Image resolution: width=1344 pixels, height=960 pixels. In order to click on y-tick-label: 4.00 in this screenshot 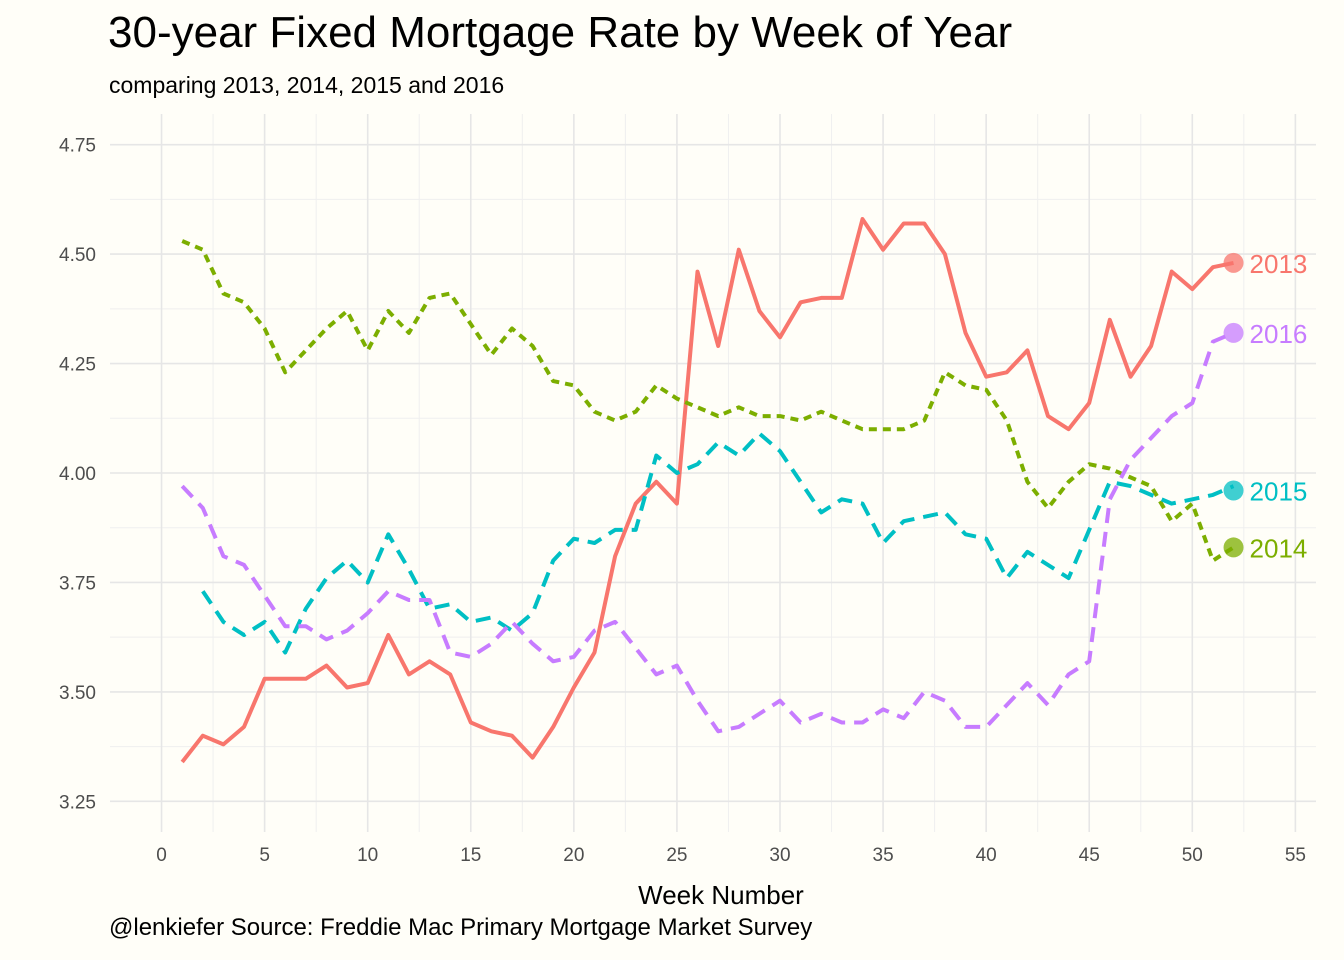, I will do `click(77, 474)`.